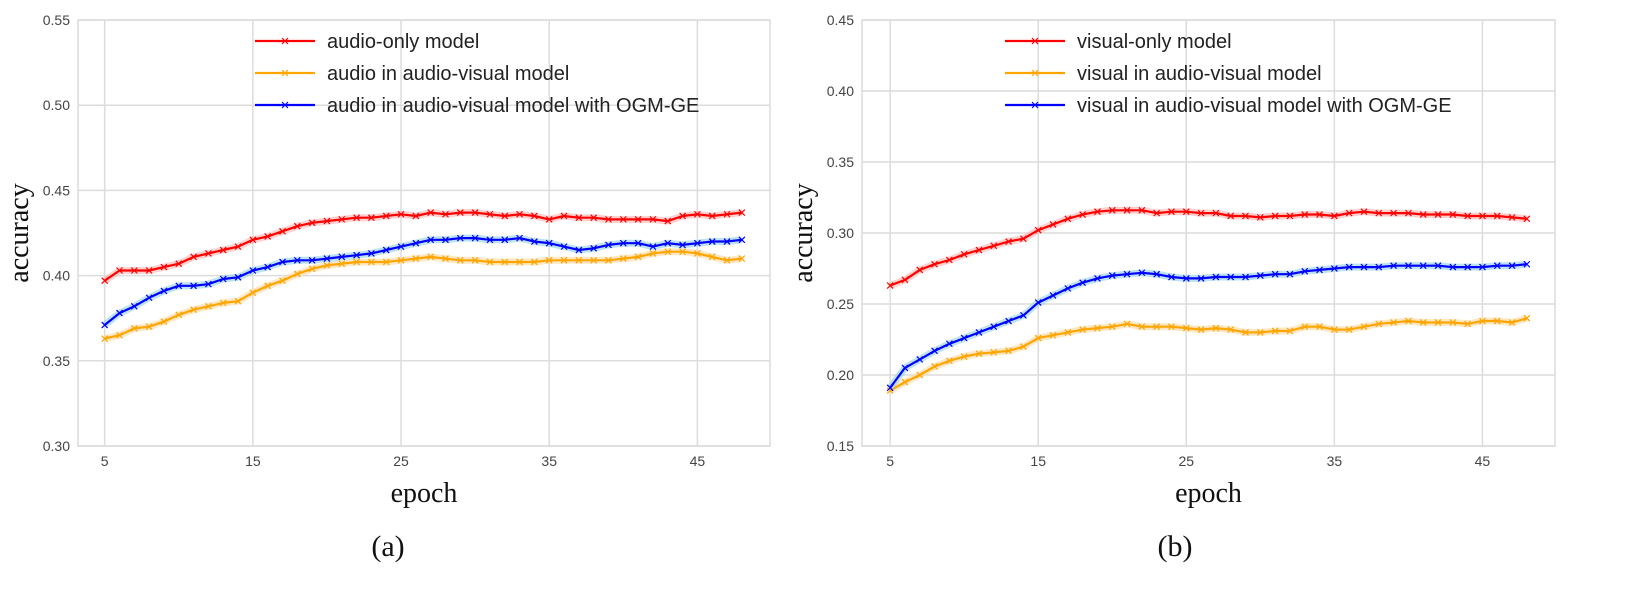  Describe the element at coordinates (1199, 74) in the screenshot. I see `legend-label: visual in audio-visual model` at that location.